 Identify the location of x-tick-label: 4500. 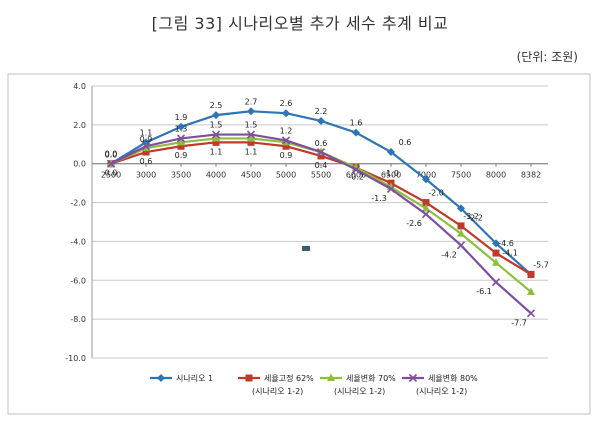
(251, 175).